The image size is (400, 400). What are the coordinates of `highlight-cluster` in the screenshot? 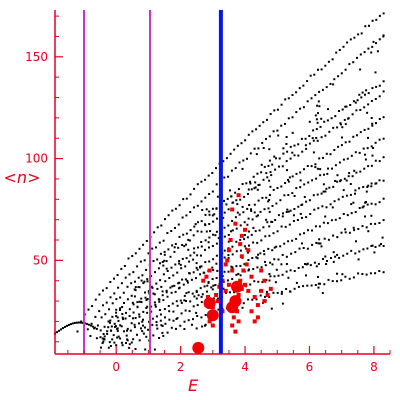 It's located at (232, 307).